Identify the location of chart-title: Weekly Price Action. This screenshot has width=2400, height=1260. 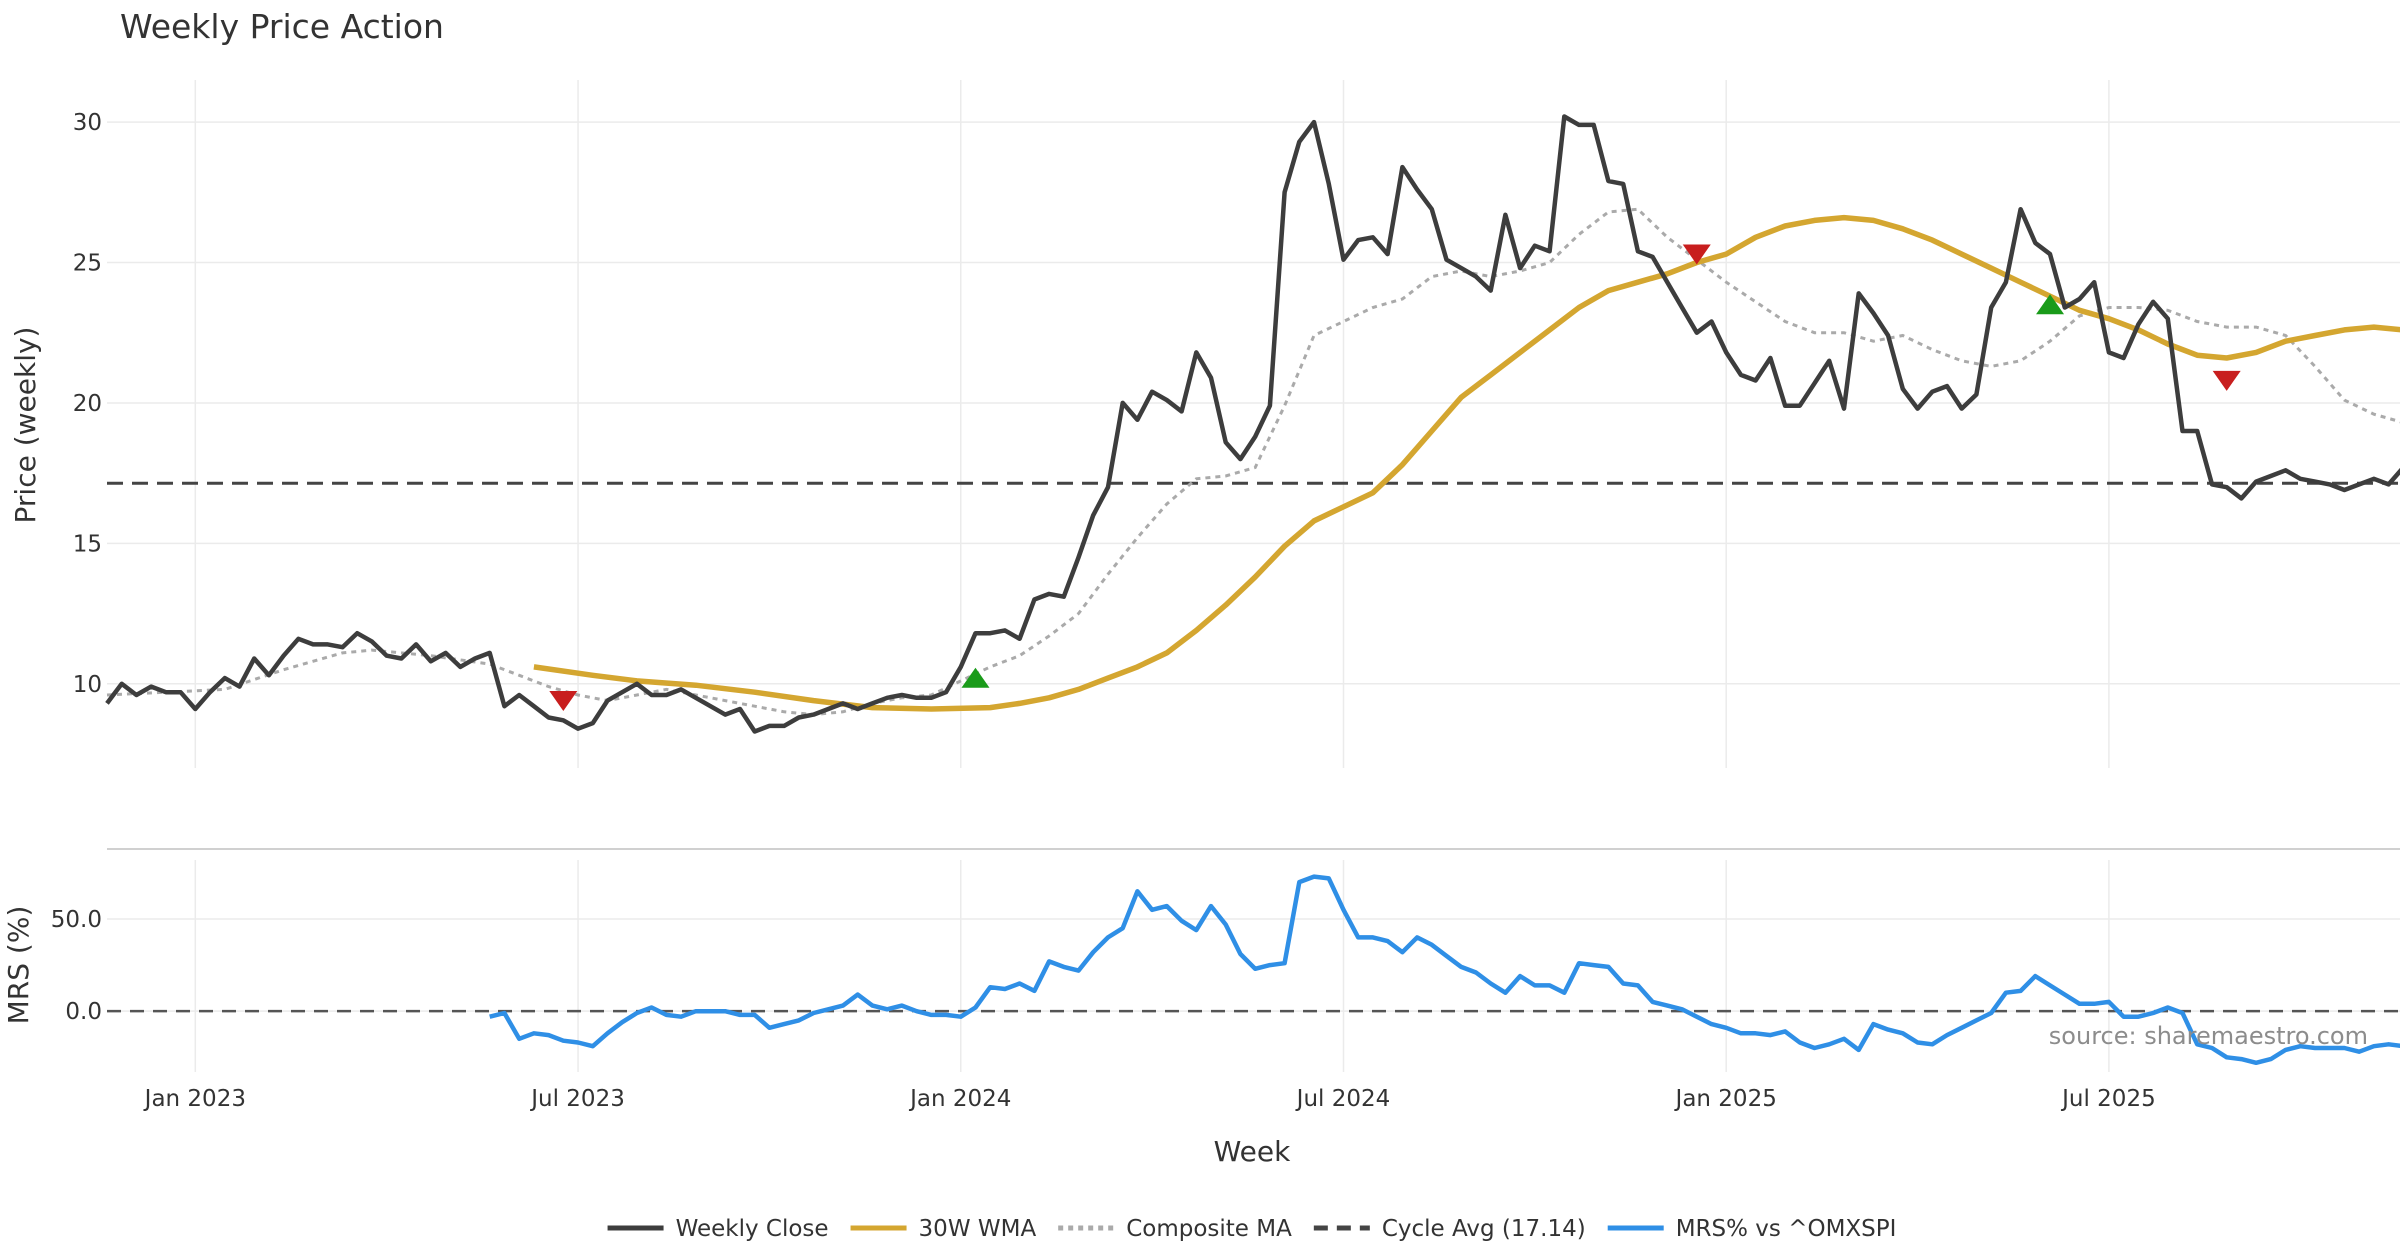
(282, 26).